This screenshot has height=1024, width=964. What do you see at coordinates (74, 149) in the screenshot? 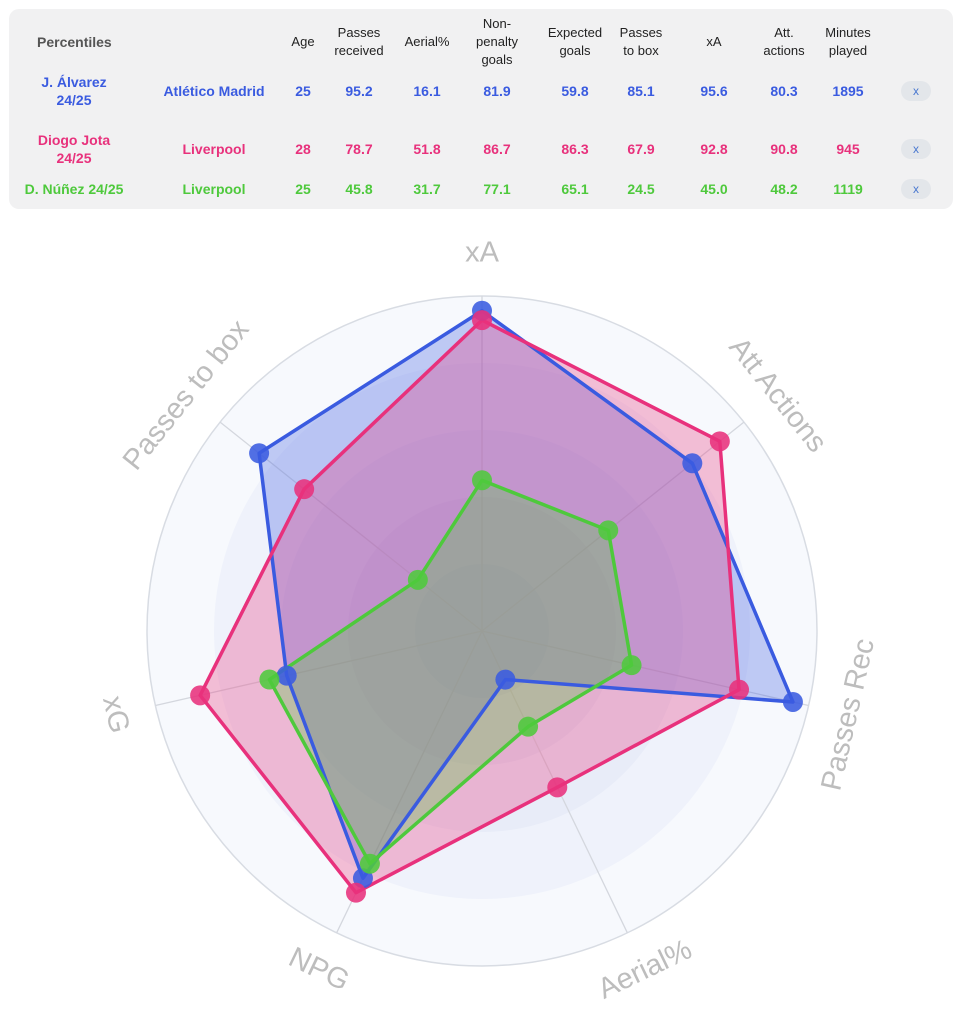
I see `player-name: Diogo Jota 24/25` at bounding box center [74, 149].